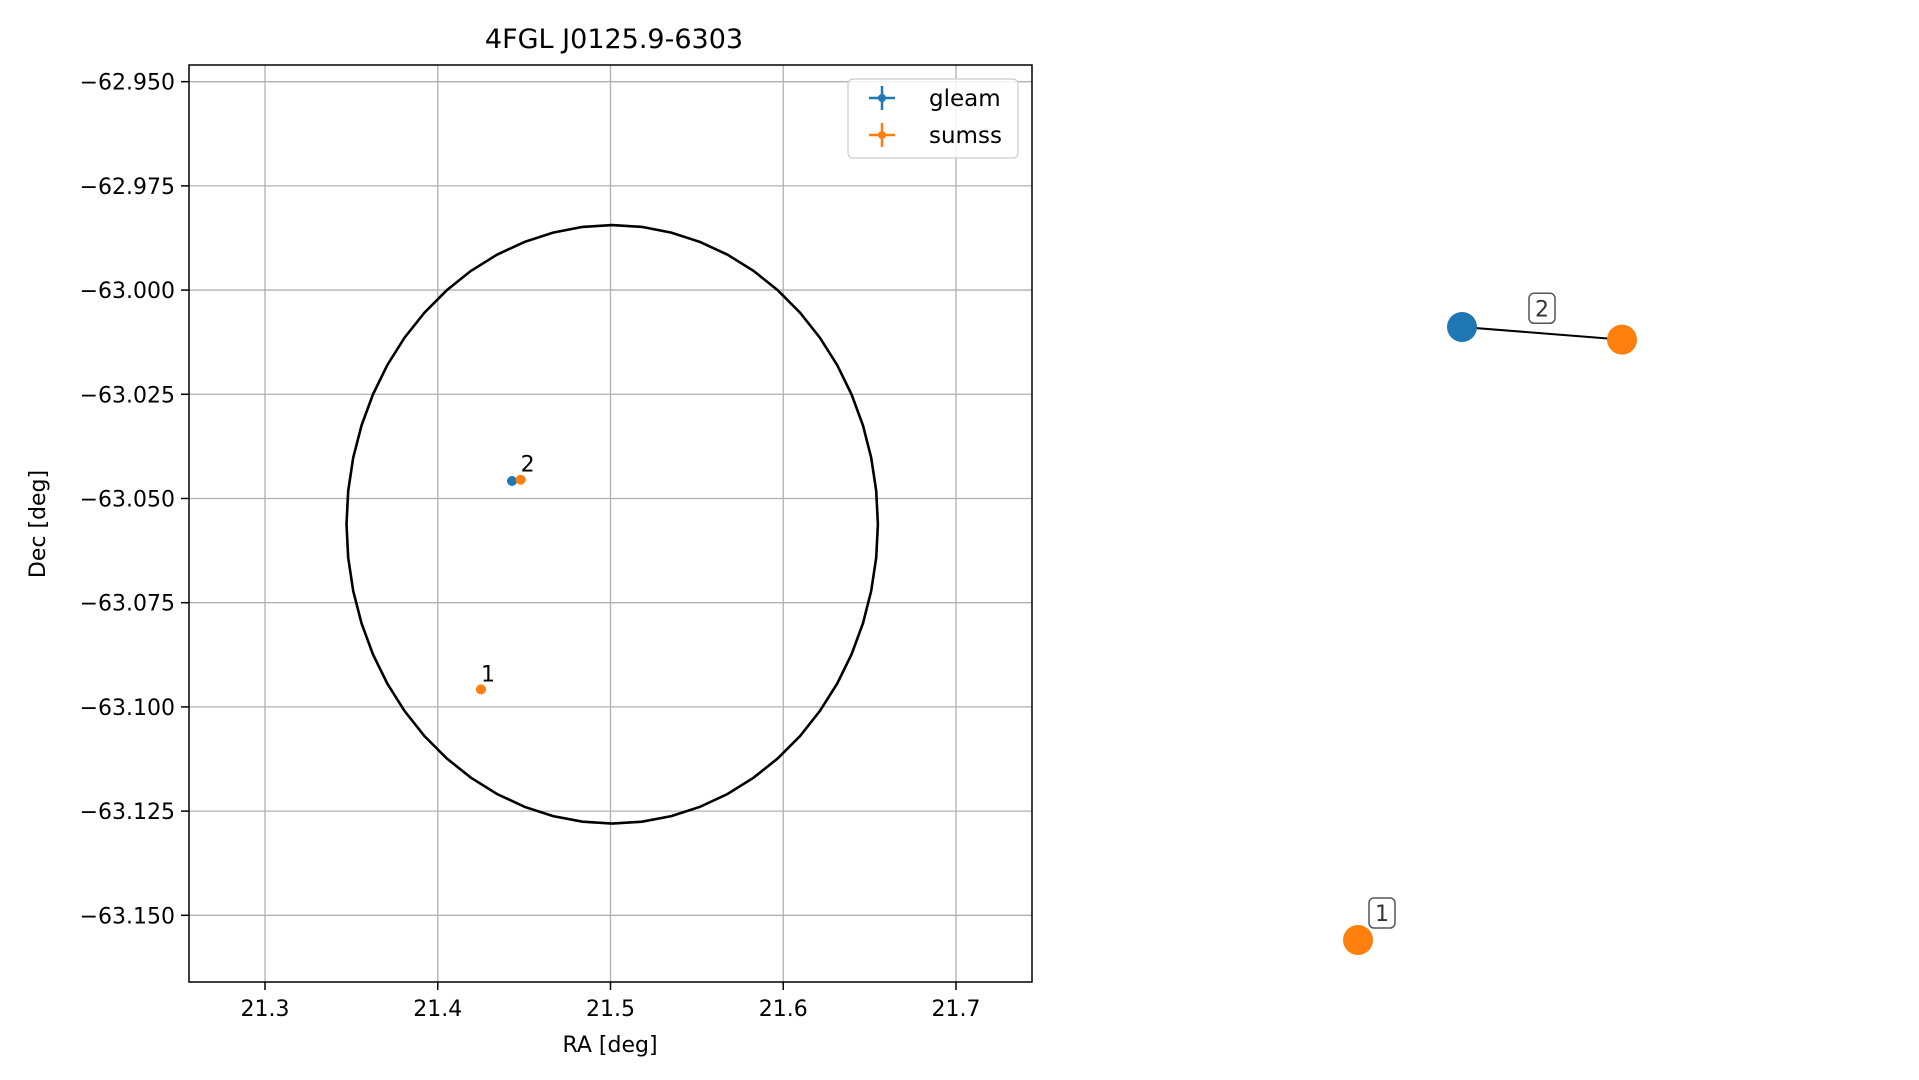  What do you see at coordinates (127, 395) in the screenshot?
I see `y-tick-label: −63.025` at bounding box center [127, 395].